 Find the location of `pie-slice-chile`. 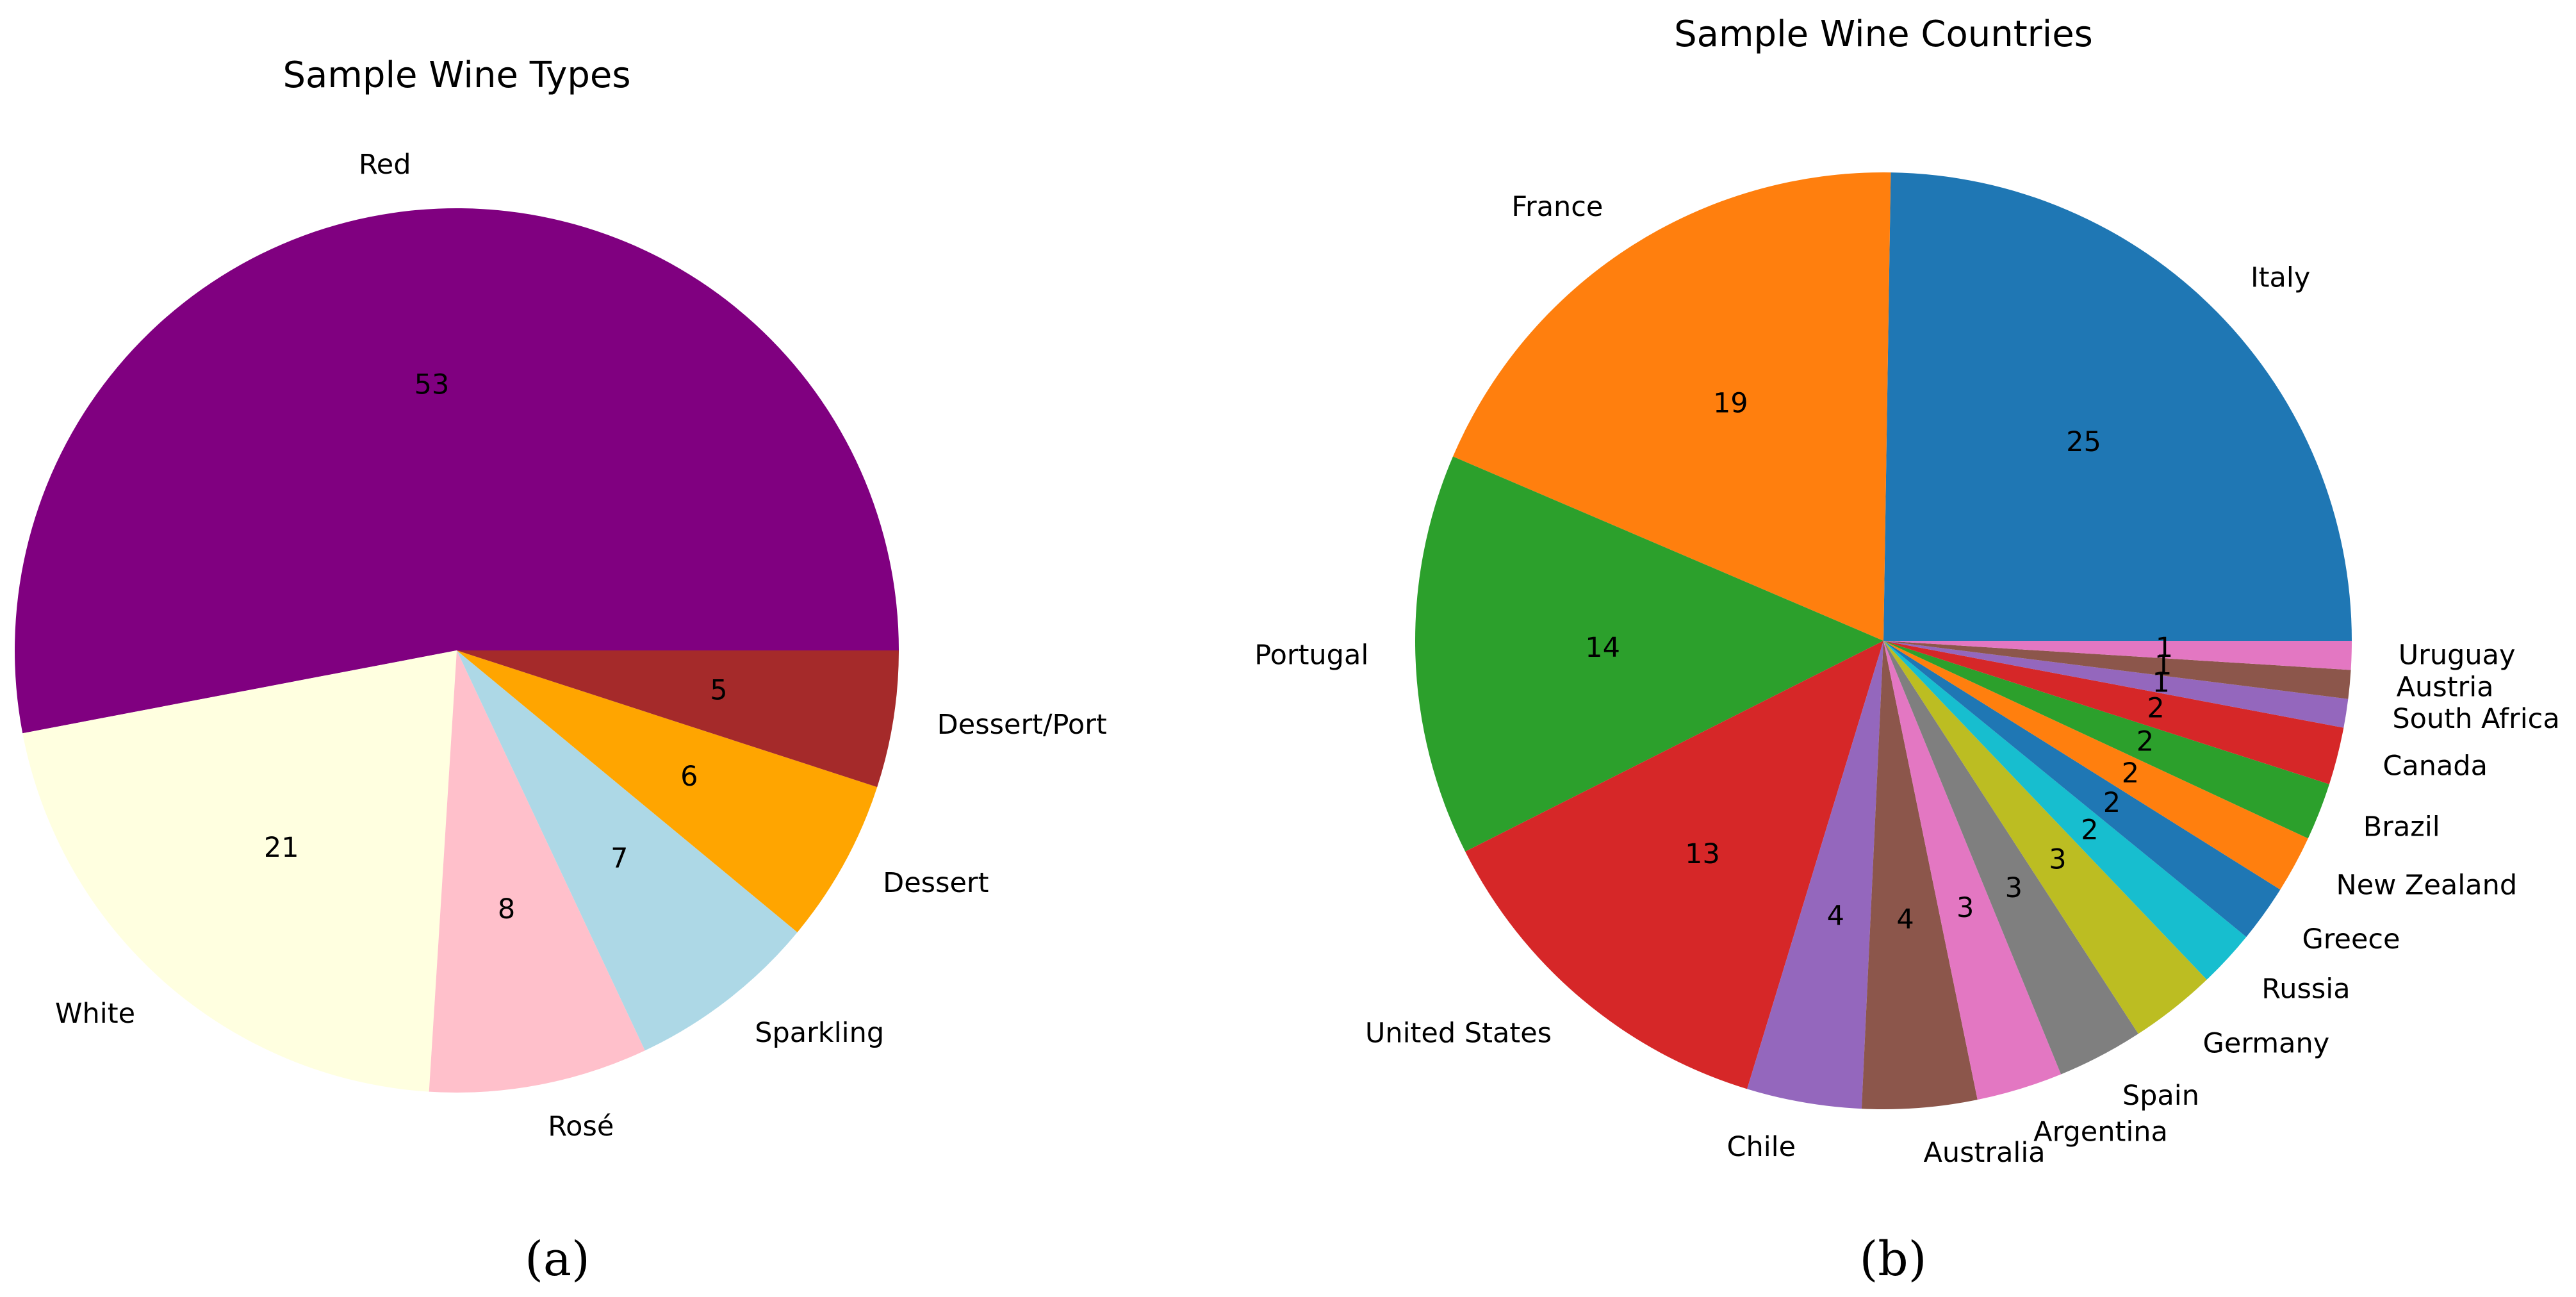

pie-slice-chile is located at coordinates (1815, 875).